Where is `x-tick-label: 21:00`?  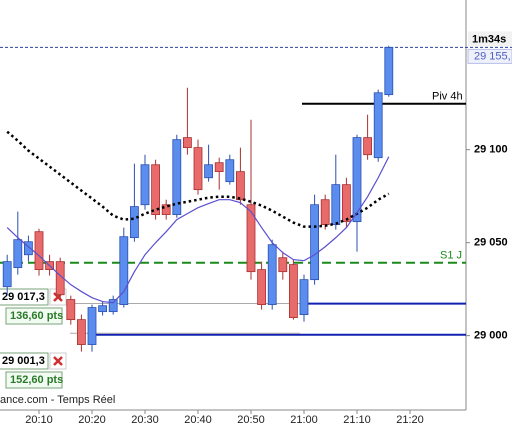 x-tick-label: 21:00 is located at coordinates (304, 420).